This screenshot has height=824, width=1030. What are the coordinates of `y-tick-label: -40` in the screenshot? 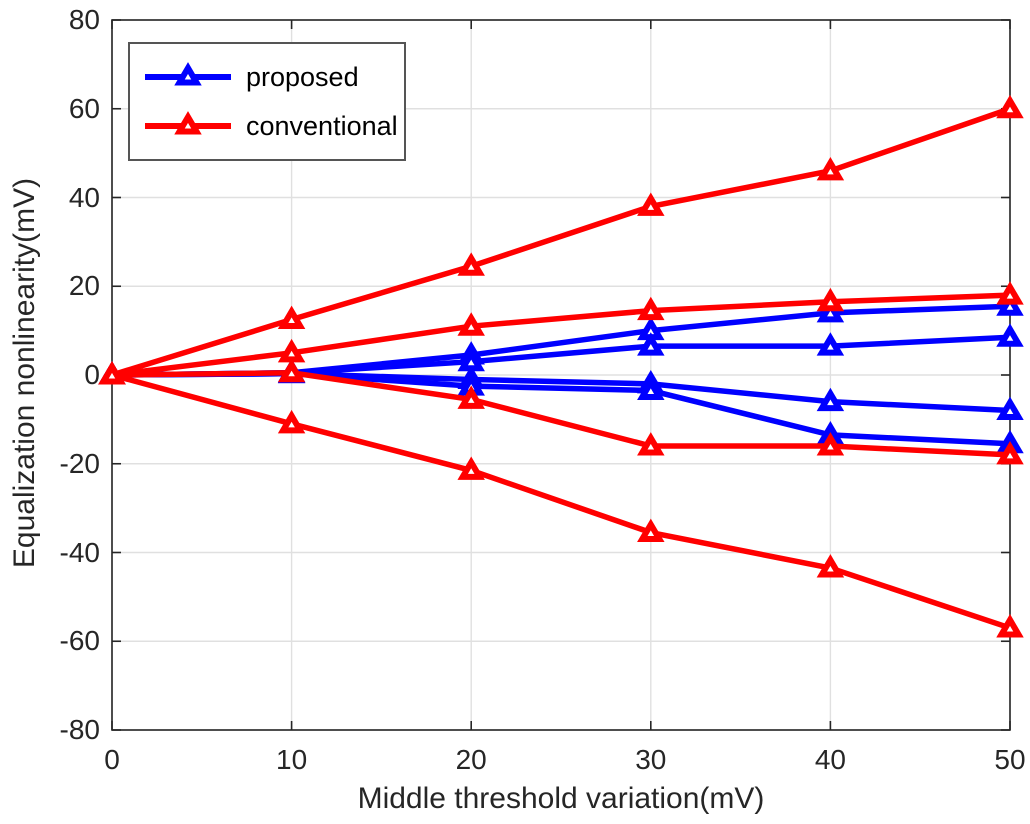 It's located at (79, 552).